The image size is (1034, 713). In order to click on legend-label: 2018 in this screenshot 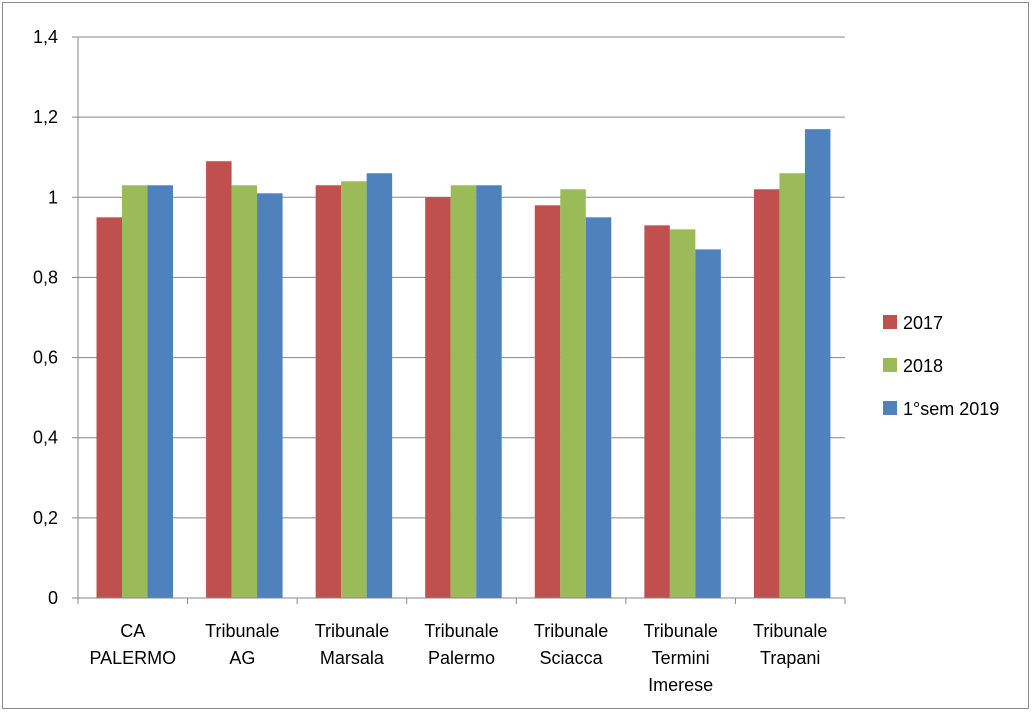, I will do `click(923, 366)`.